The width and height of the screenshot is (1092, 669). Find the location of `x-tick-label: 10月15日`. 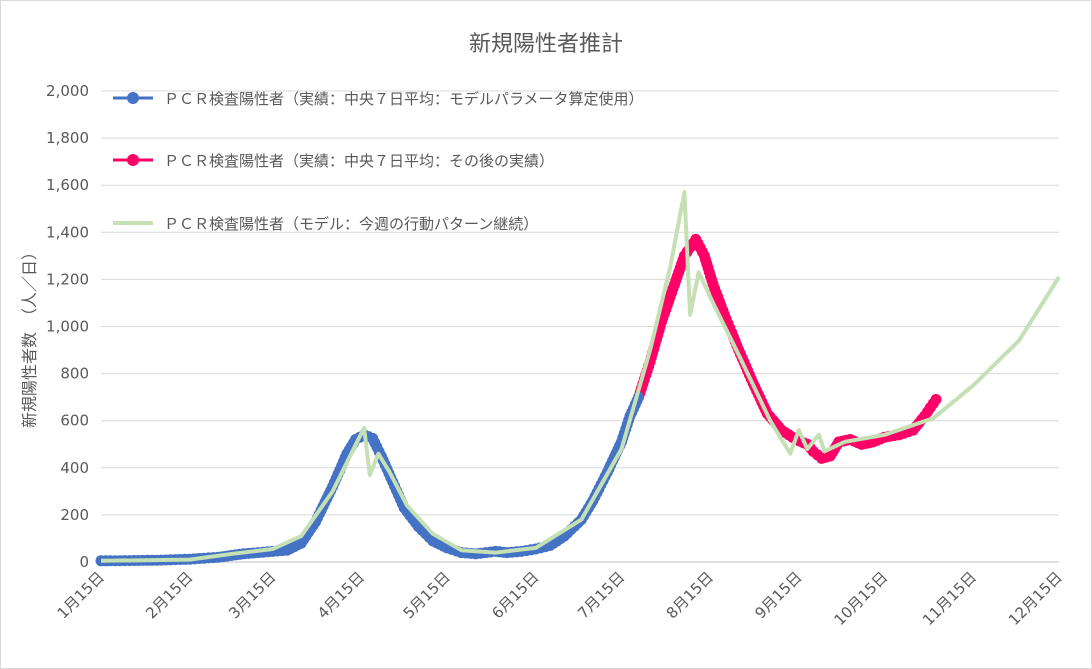

x-tick-label: 10月15日 is located at coordinates (860, 598).